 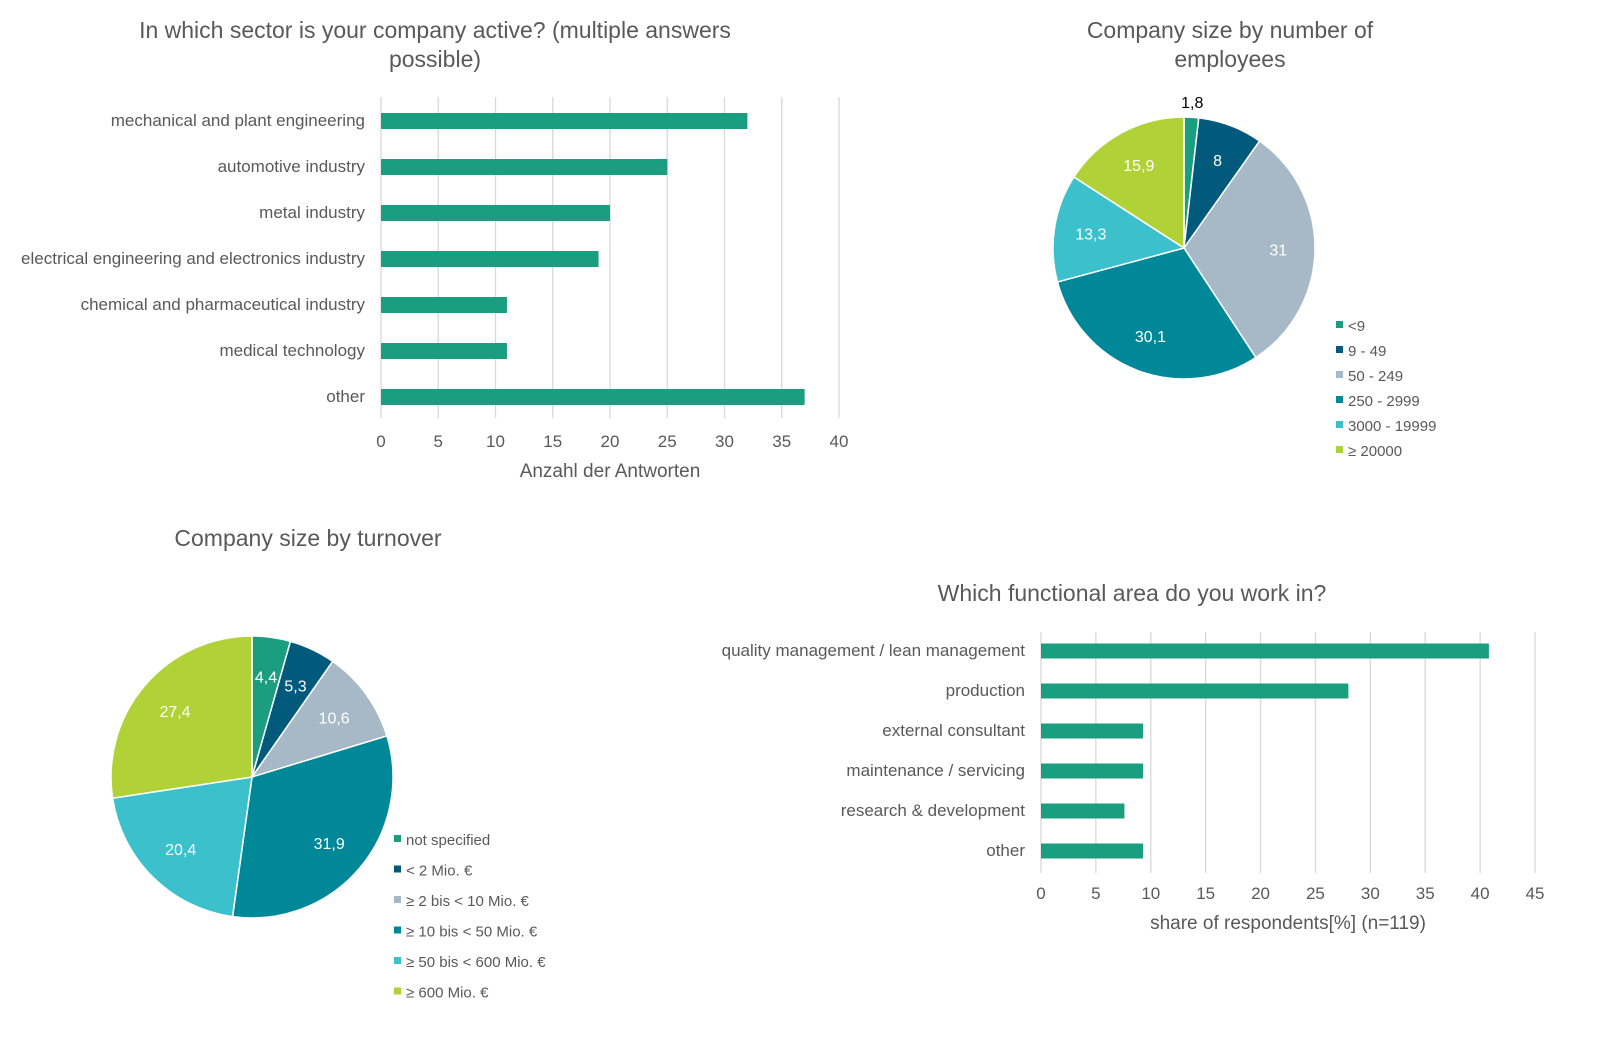 What do you see at coordinates (933, 810) in the screenshot?
I see `category-label: research & development` at bounding box center [933, 810].